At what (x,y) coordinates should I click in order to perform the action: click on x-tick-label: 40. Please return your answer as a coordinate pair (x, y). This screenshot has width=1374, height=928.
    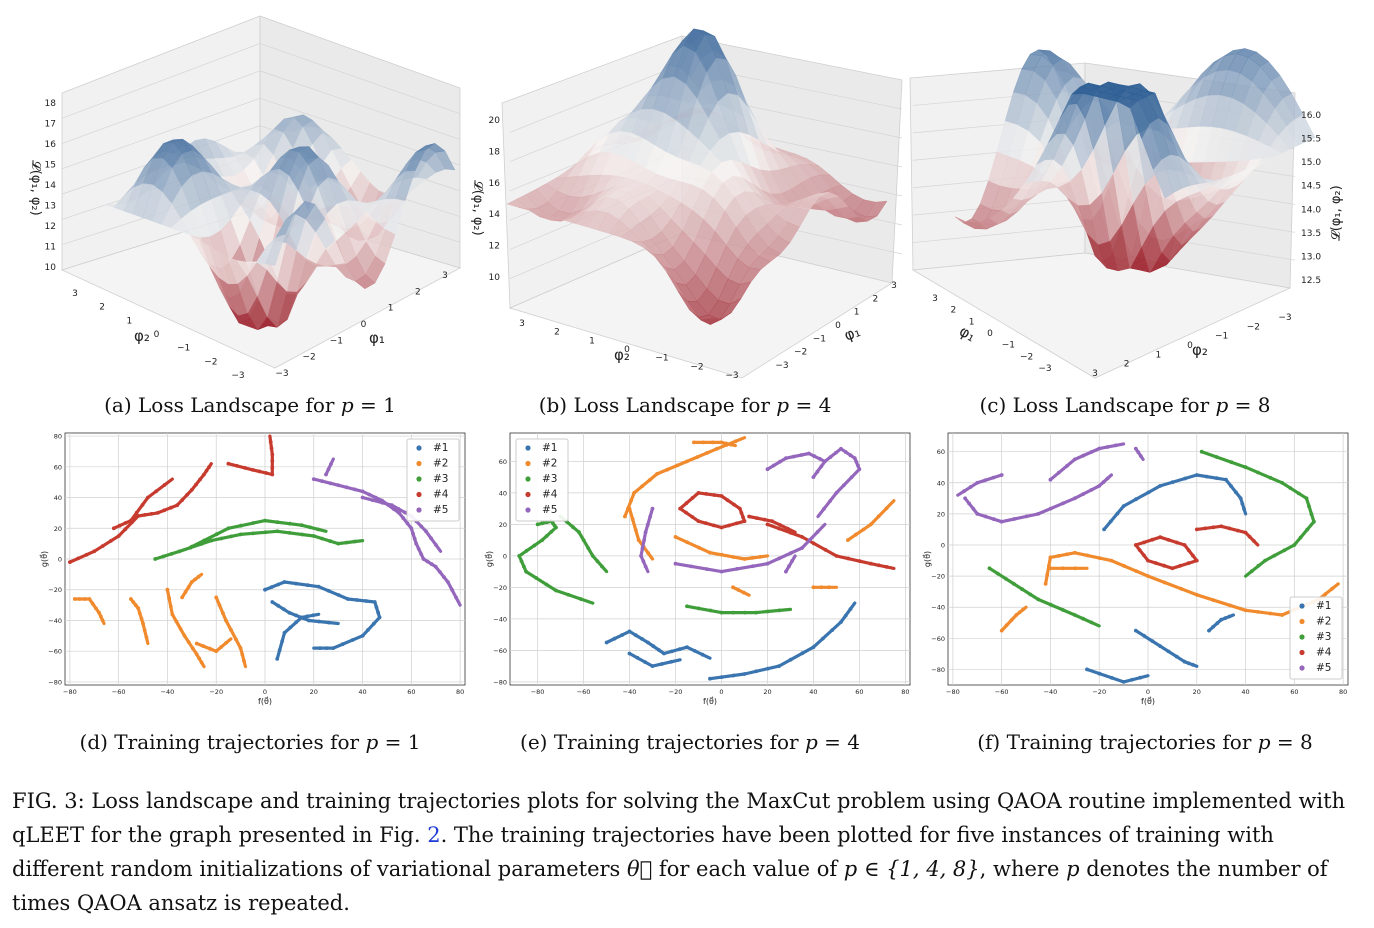
    Looking at the image, I should click on (1245, 692).